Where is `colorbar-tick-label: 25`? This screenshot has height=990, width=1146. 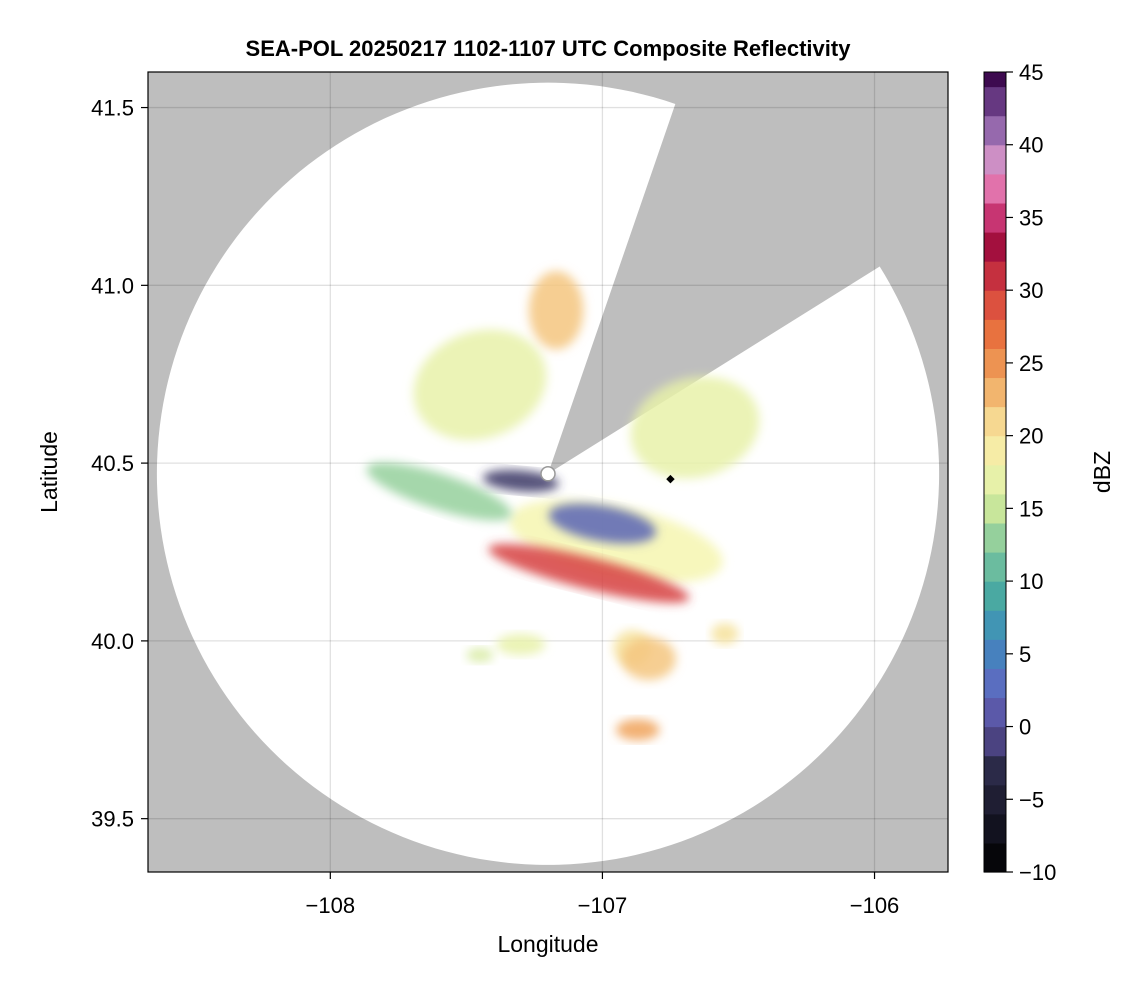
colorbar-tick-label: 25 is located at coordinates (1031, 363).